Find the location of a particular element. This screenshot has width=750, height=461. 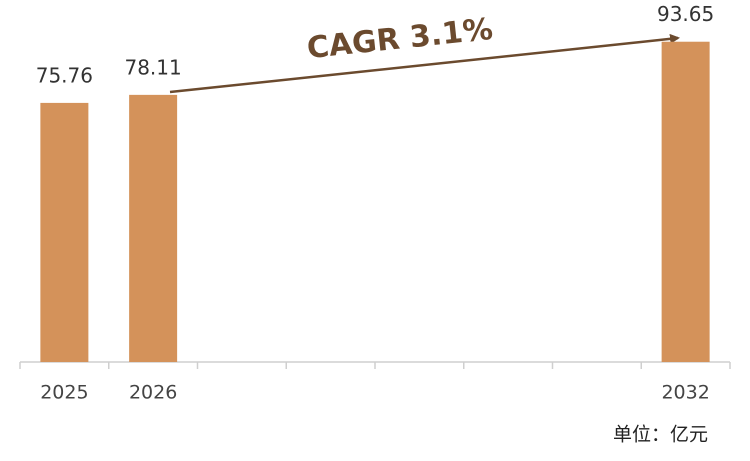

x-tick-label: 2032 is located at coordinates (685, 393).